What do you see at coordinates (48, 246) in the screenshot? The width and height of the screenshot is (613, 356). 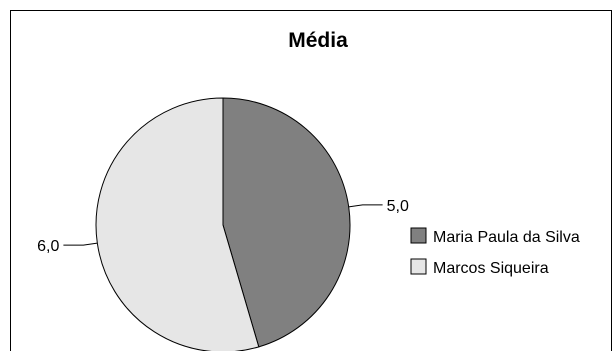 I see `data-label-2: 6,0` at bounding box center [48, 246].